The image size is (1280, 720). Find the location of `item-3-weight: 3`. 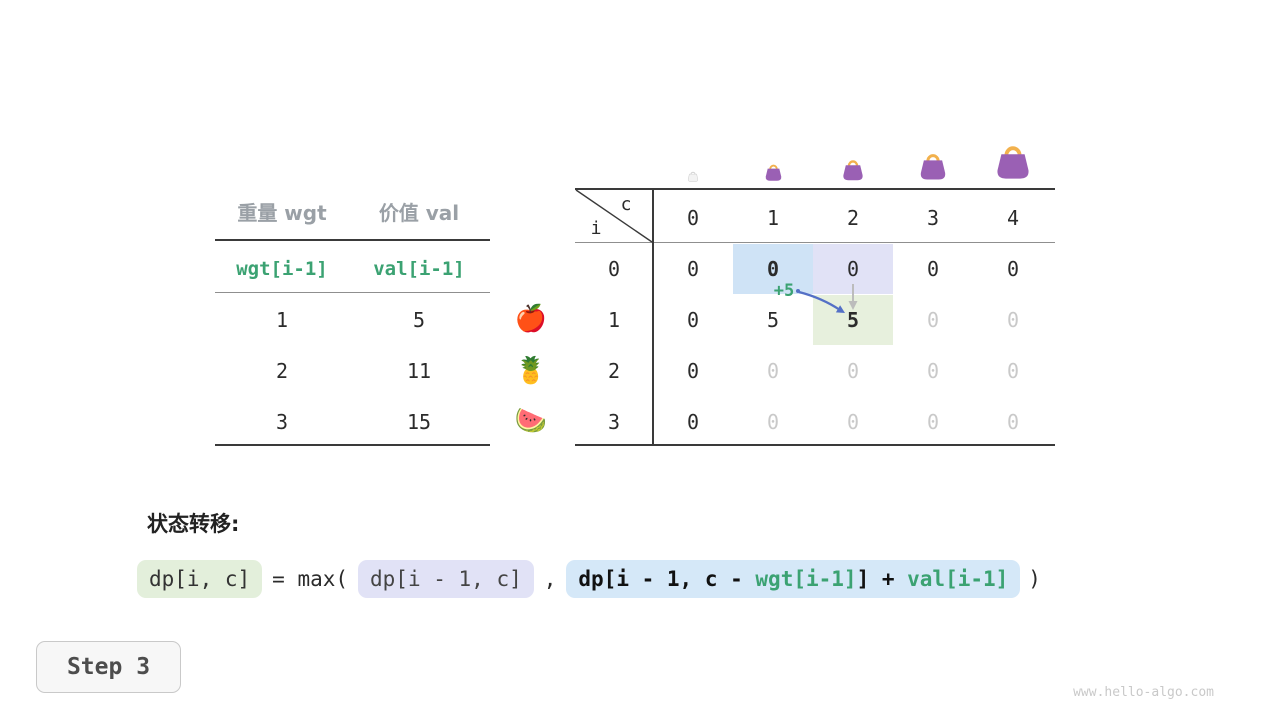

item-3-weight: 3 is located at coordinates (282, 422).